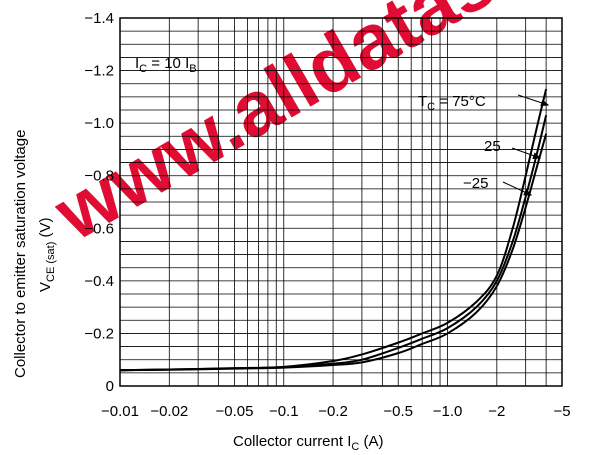  What do you see at coordinates (284, 411) in the screenshot?
I see `x-tick-label: −0.1` at bounding box center [284, 411].